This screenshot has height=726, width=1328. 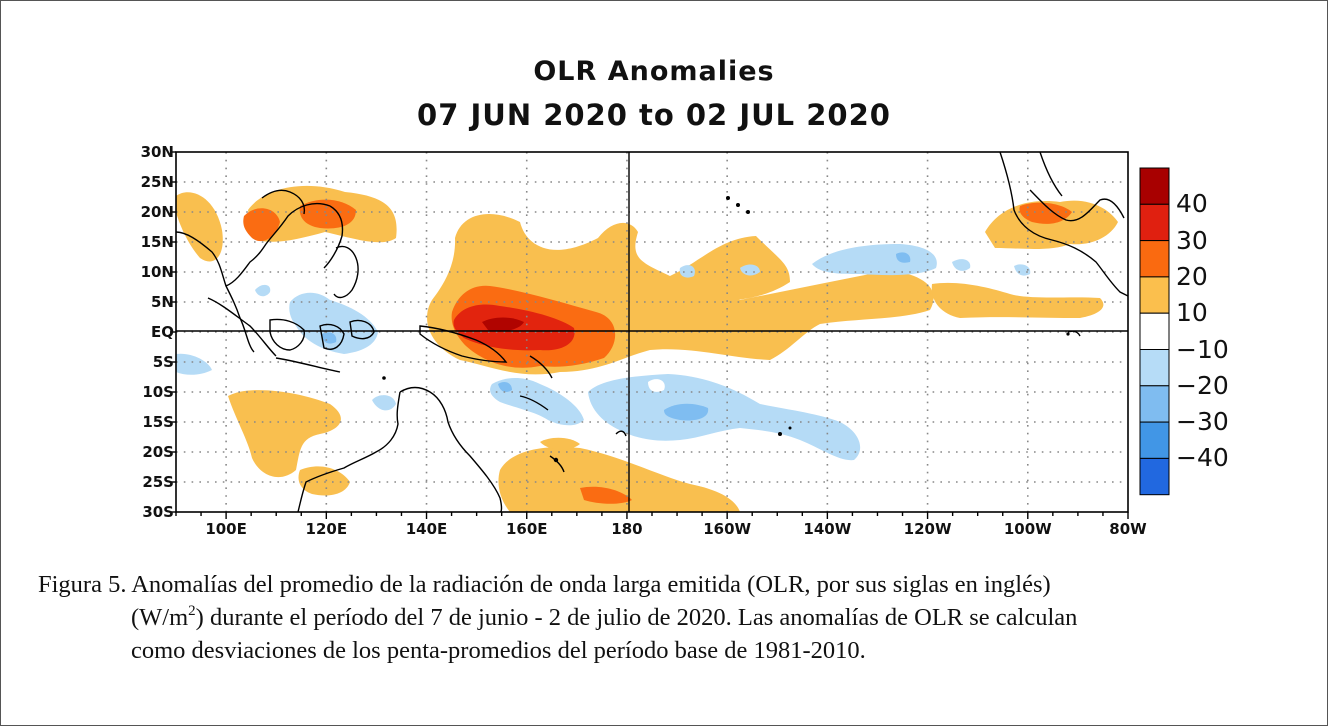 I want to click on colorbar-label: 40, so click(x=1192, y=204).